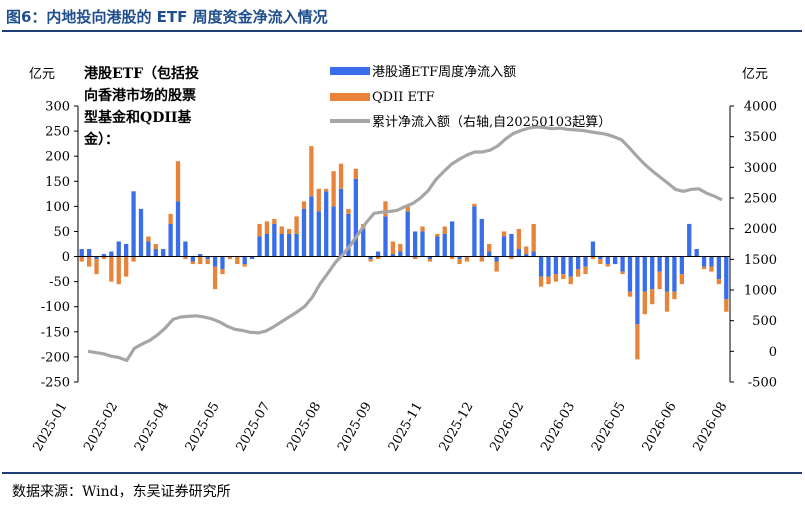 The image size is (805, 506). What do you see at coordinates (762, 383) in the screenshot?
I see `right-tick-label: -500` at bounding box center [762, 383].